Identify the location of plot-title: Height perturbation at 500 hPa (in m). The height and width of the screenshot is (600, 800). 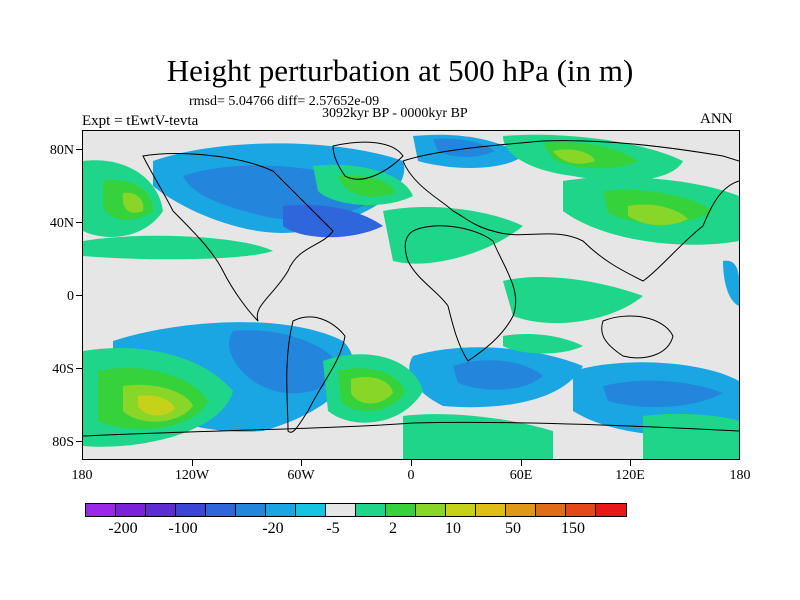
(400, 70).